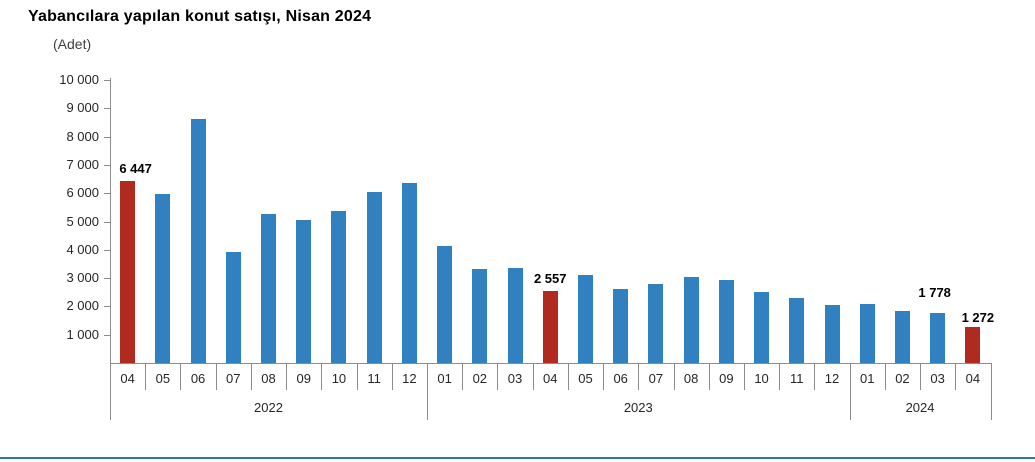 This screenshot has width=1035, height=462. Describe the element at coordinates (920, 407) in the screenshot. I see `year-label: 2024` at that location.